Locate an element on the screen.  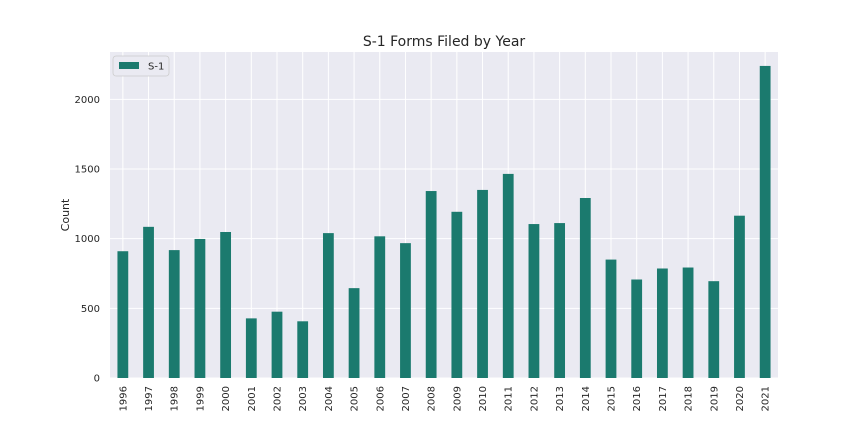
y-tick-label: 1000 is located at coordinates (87, 239).